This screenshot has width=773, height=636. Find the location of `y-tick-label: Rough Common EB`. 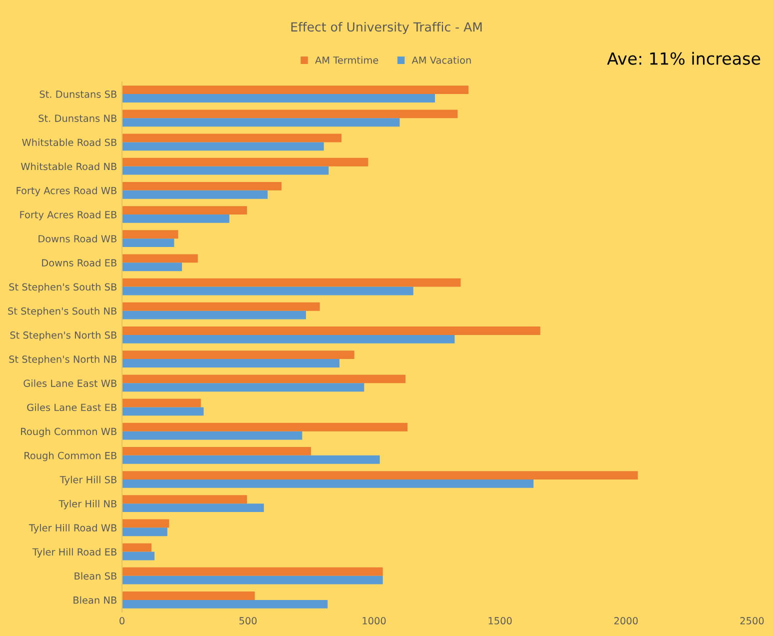

y-tick-label: Rough Common EB is located at coordinates (70, 457).